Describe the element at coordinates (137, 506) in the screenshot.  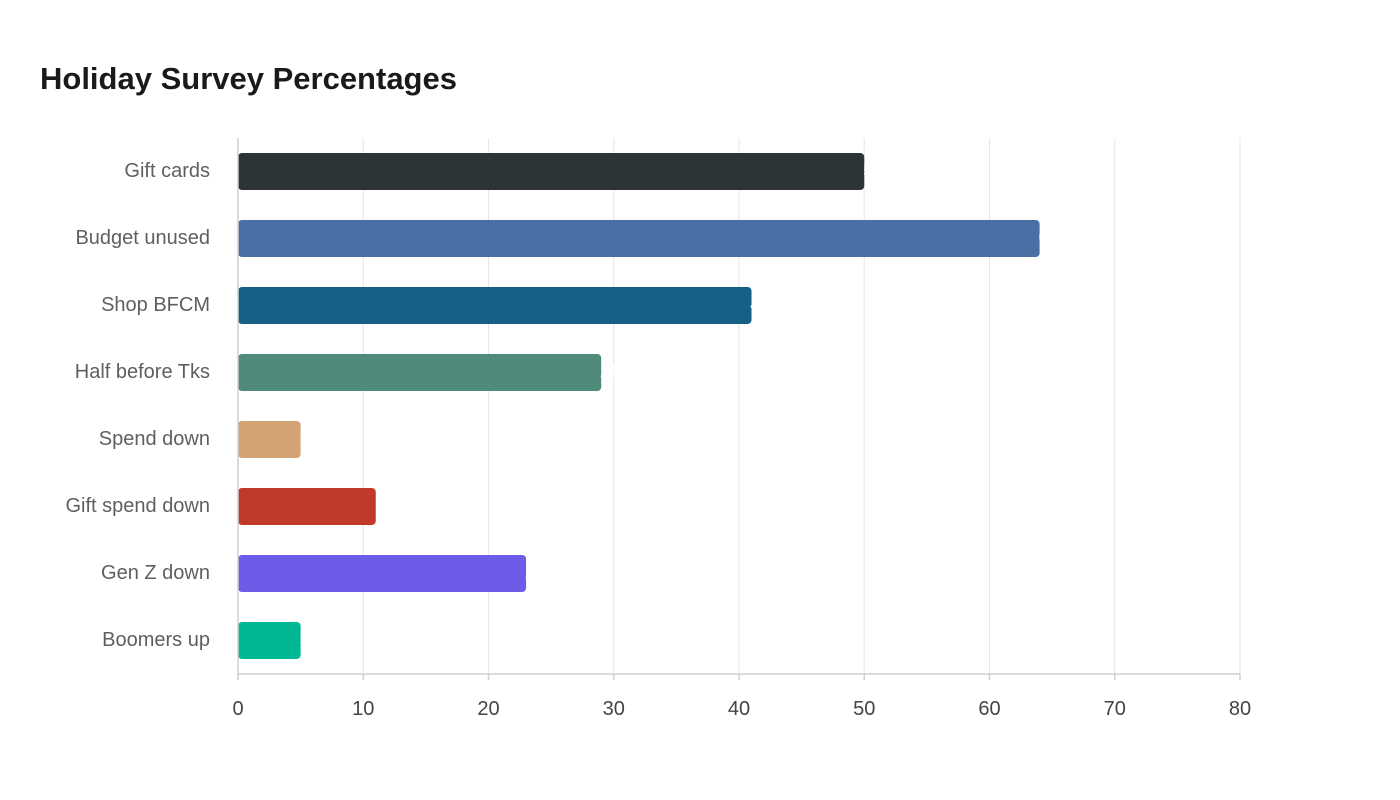
I see `category-label-5: Gift spend down` at that location.